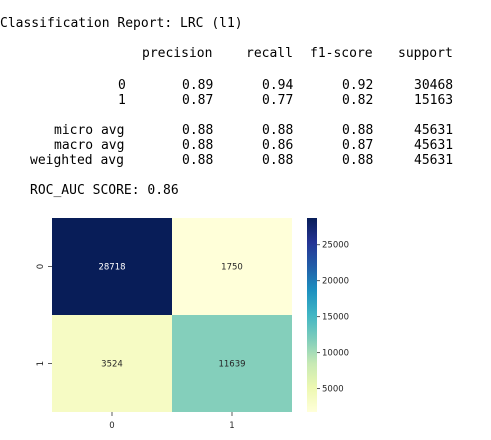  What do you see at coordinates (89, 130) in the screenshot?
I see `report-row-label: micro avg` at bounding box center [89, 130].